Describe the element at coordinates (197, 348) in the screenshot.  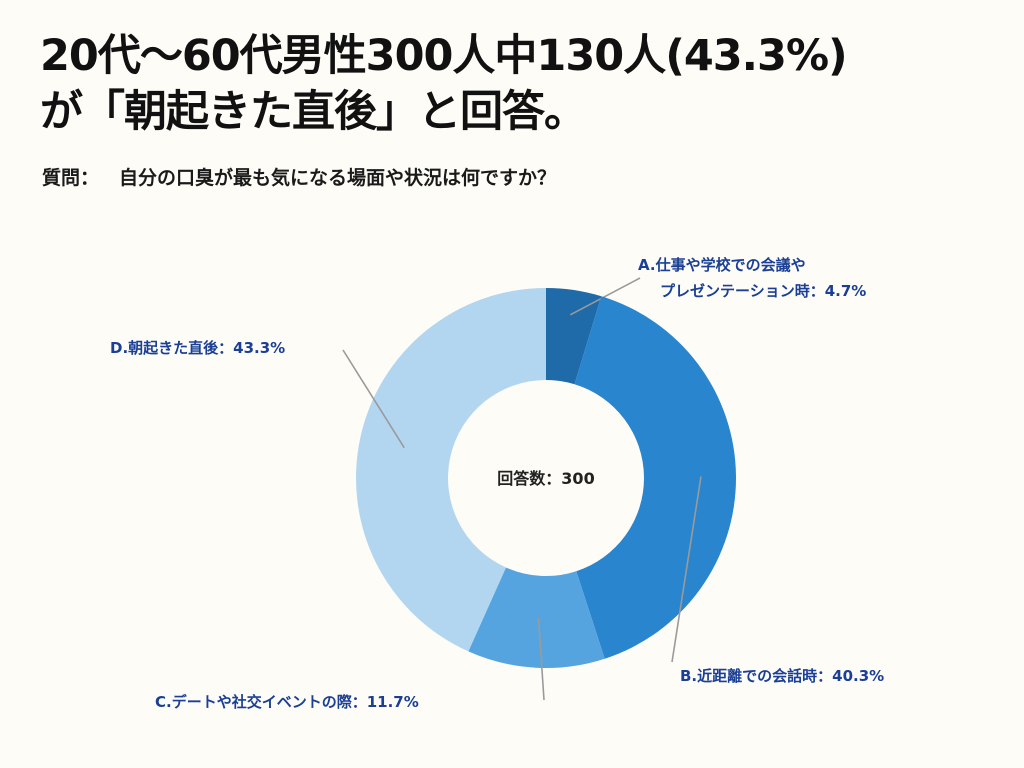
I see `slice-label-d: D.朝起きた直後：43.3%` at that location.